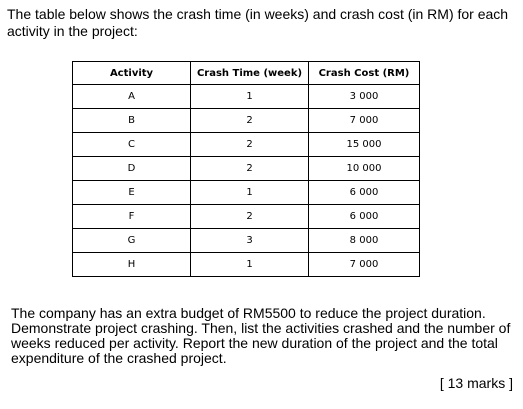  Describe the element at coordinates (131, 73) in the screenshot. I see `header-cell: Activity` at that location.